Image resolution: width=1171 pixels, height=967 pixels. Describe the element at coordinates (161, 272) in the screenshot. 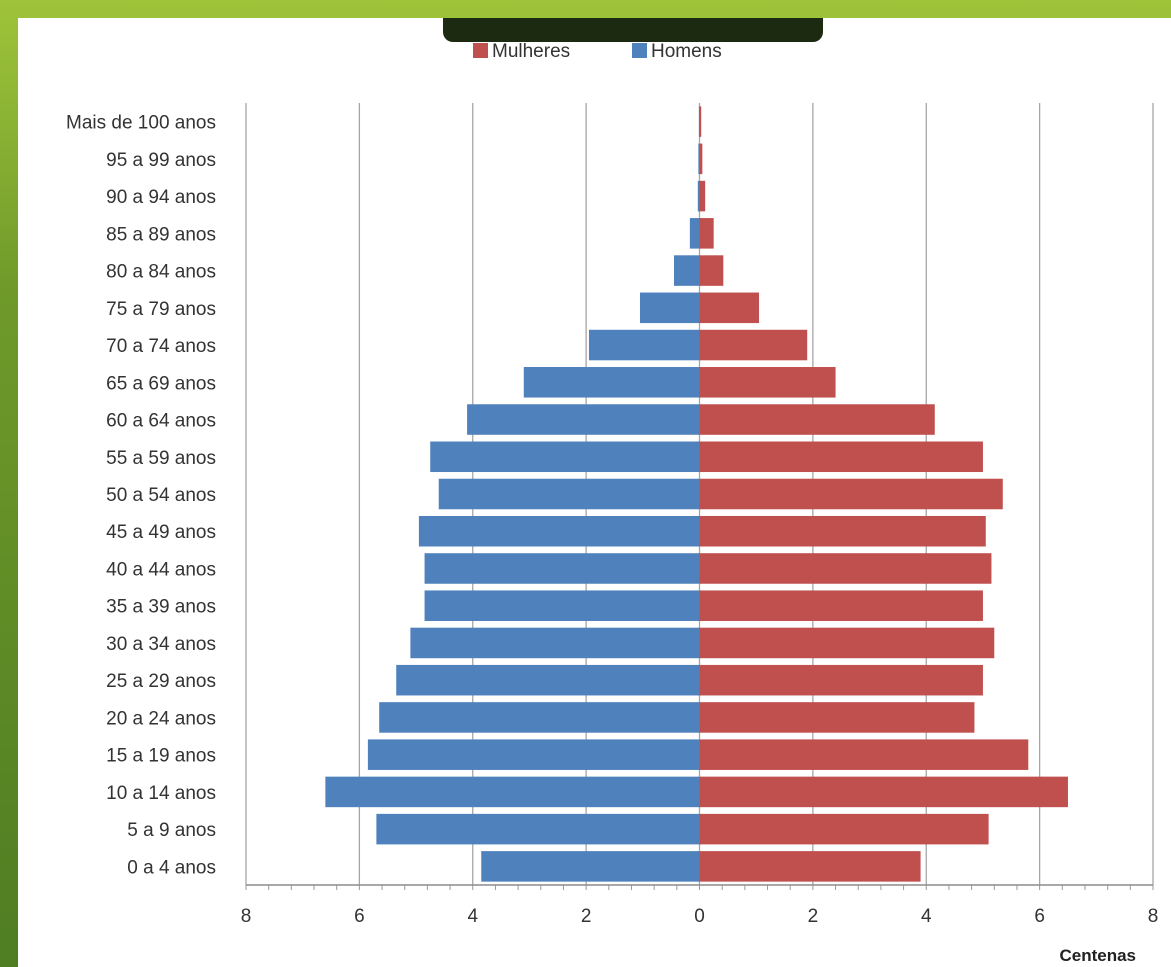

I see `category-label: 80 a 84 anos` at that location.